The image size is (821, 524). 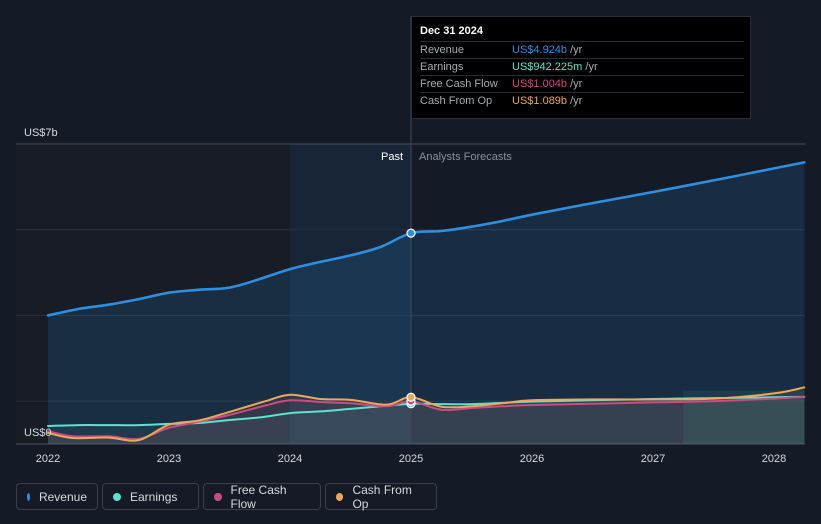 What do you see at coordinates (62, 496) in the screenshot?
I see `legend-label: Revenue` at bounding box center [62, 496].